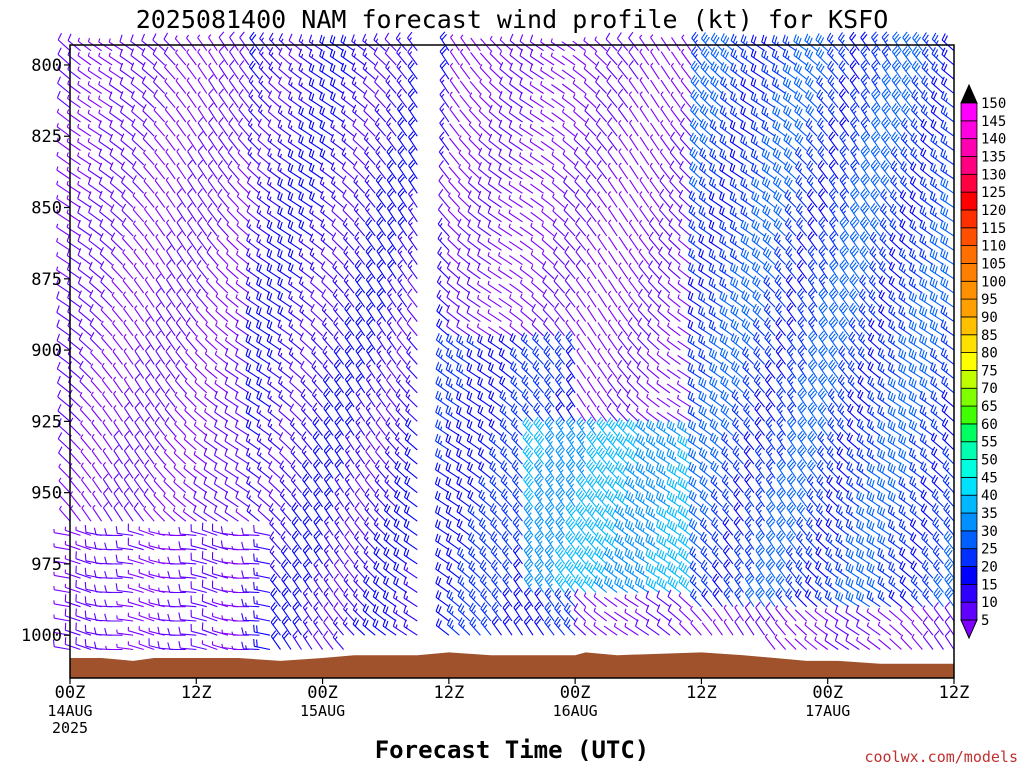  Describe the element at coordinates (827, 711) in the screenshot. I see `x-date-label: 17AUG` at that location.